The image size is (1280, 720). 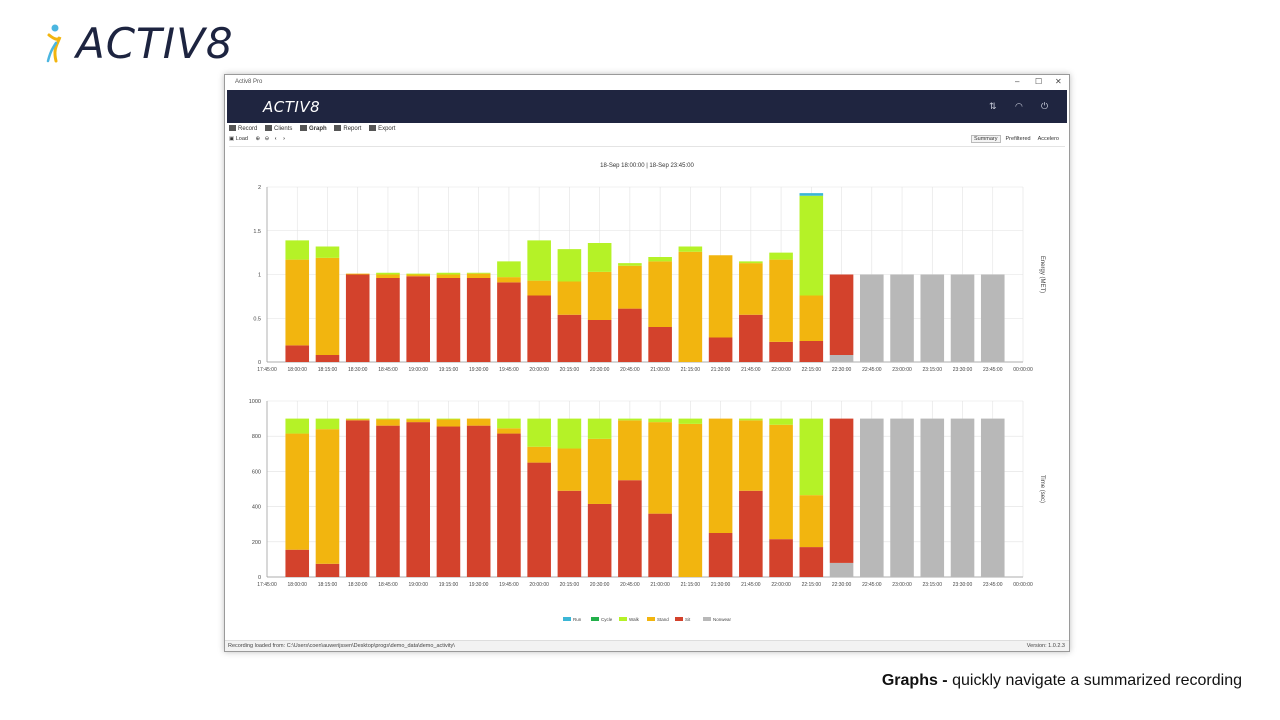 What do you see at coordinates (258, 139) in the screenshot?
I see `zoom-in-button: ⊕` at bounding box center [258, 139].